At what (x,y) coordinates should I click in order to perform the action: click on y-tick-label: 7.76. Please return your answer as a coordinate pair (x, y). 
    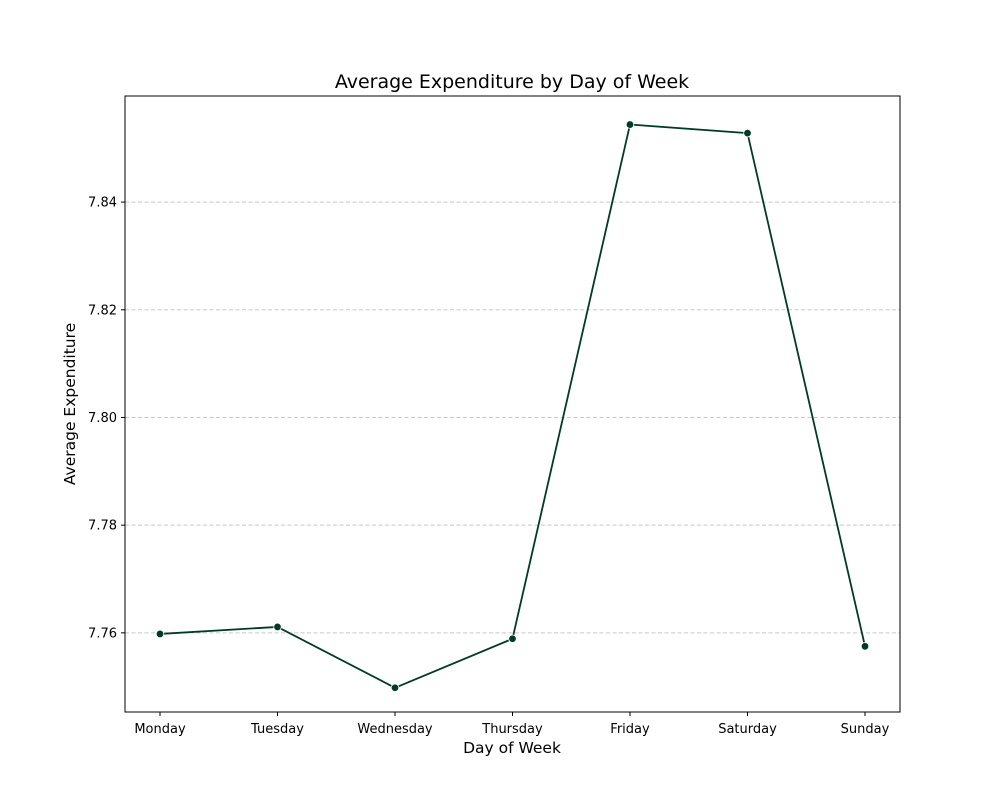
    Looking at the image, I should click on (102, 633).